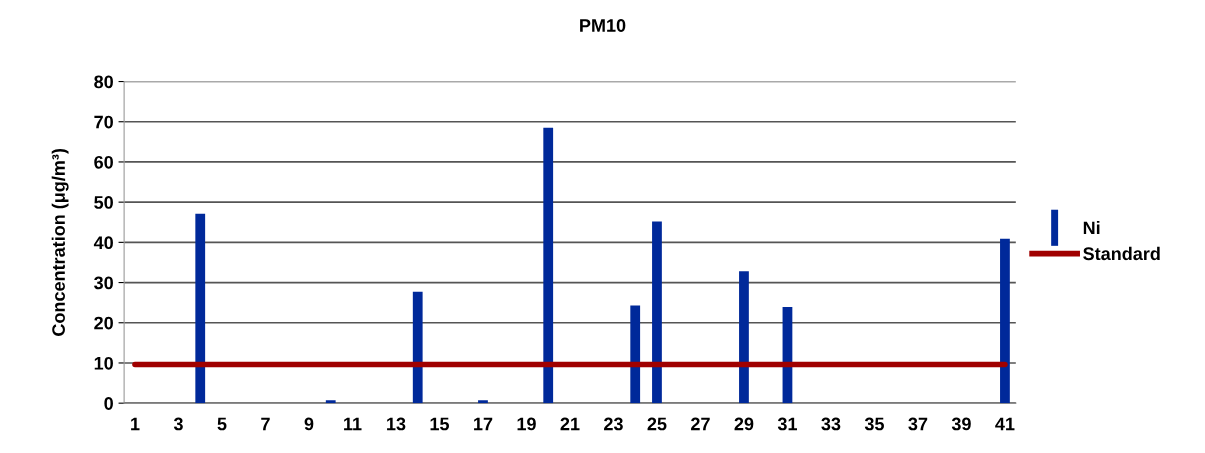  What do you see at coordinates (108, 403) in the screenshot?
I see `y-tick-label: 0` at bounding box center [108, 403].